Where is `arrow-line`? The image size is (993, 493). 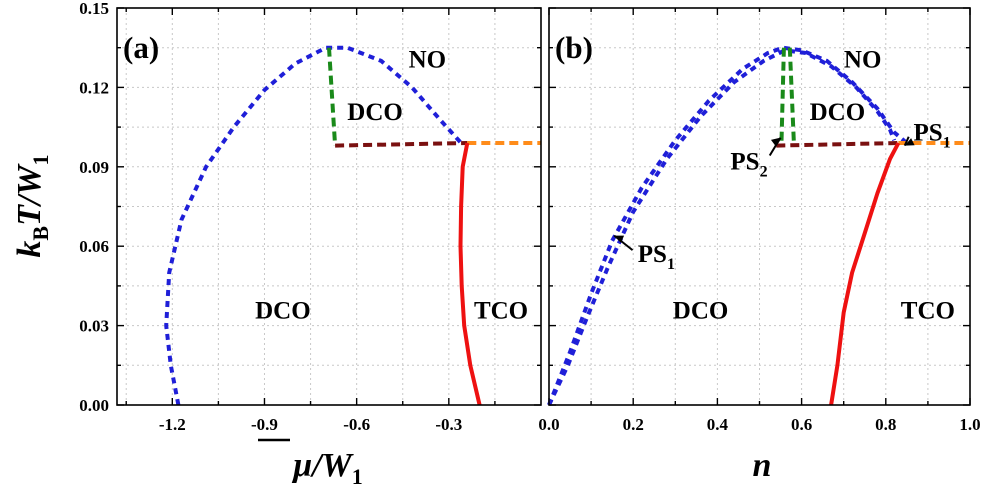 arrow-line is located at coordinates (906, 141).